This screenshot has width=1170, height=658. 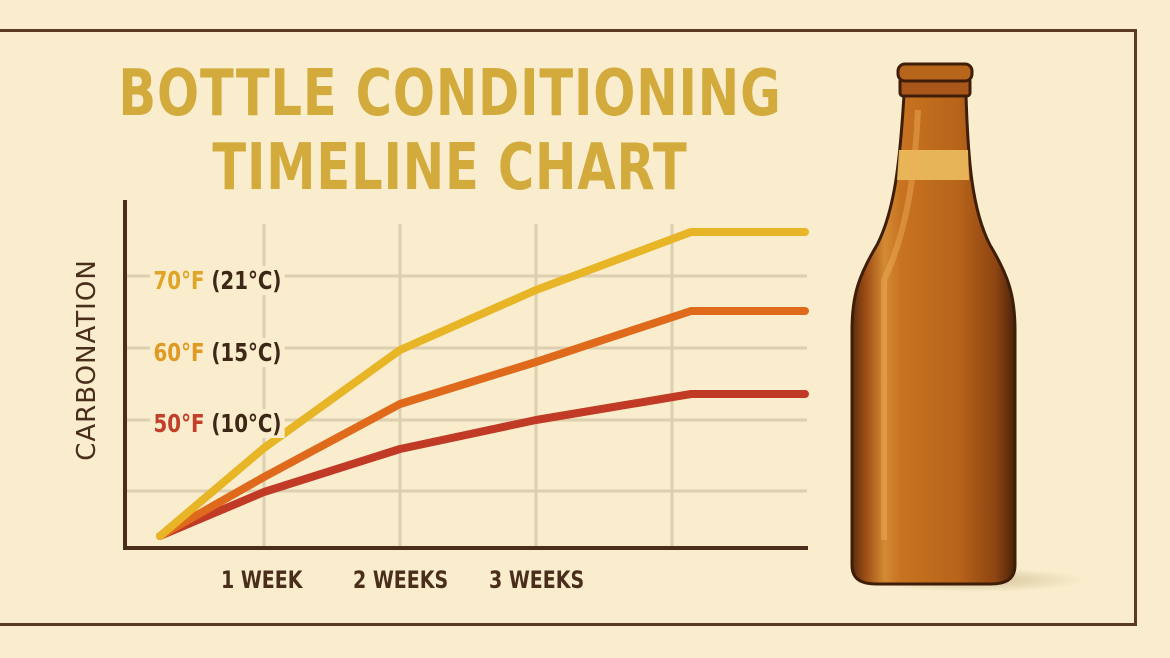 I want to click on series-label-50f-celsius: (10°C), so click(x=246, y=423).